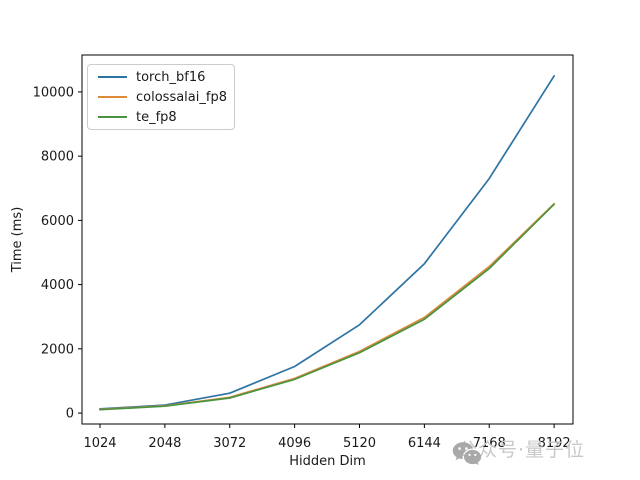 The image size is (640, 480). I want to click on legend-entry-torch_bf16: torch_bf16, so click(166, 77).